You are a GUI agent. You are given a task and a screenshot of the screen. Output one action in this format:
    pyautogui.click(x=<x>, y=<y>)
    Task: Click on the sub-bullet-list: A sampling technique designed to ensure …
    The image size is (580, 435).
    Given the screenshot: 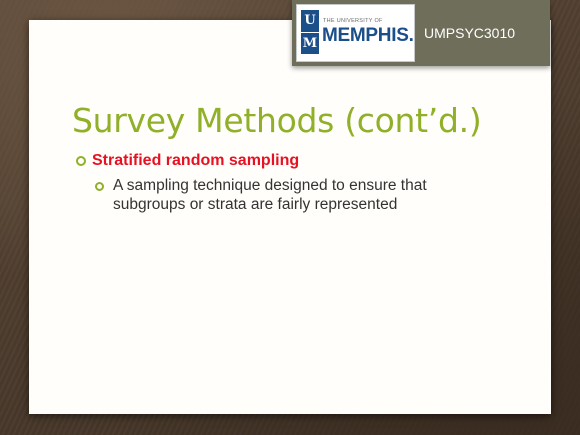 What is the action you would take?
    pyautogui.click(x=303, y=195)
    